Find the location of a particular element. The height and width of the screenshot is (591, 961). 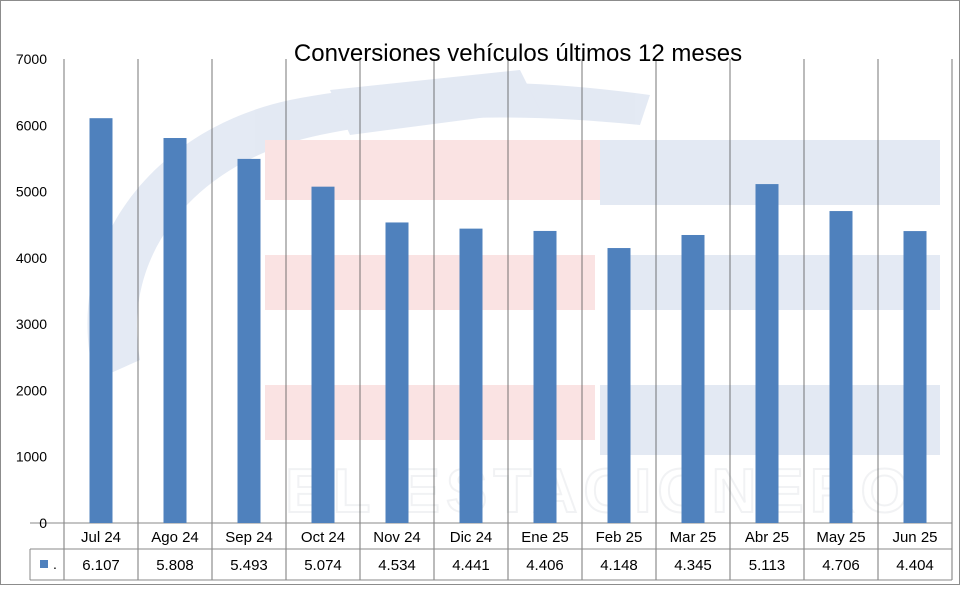

x-tick-label: Jun 25 is located at coordinates (914, 537).